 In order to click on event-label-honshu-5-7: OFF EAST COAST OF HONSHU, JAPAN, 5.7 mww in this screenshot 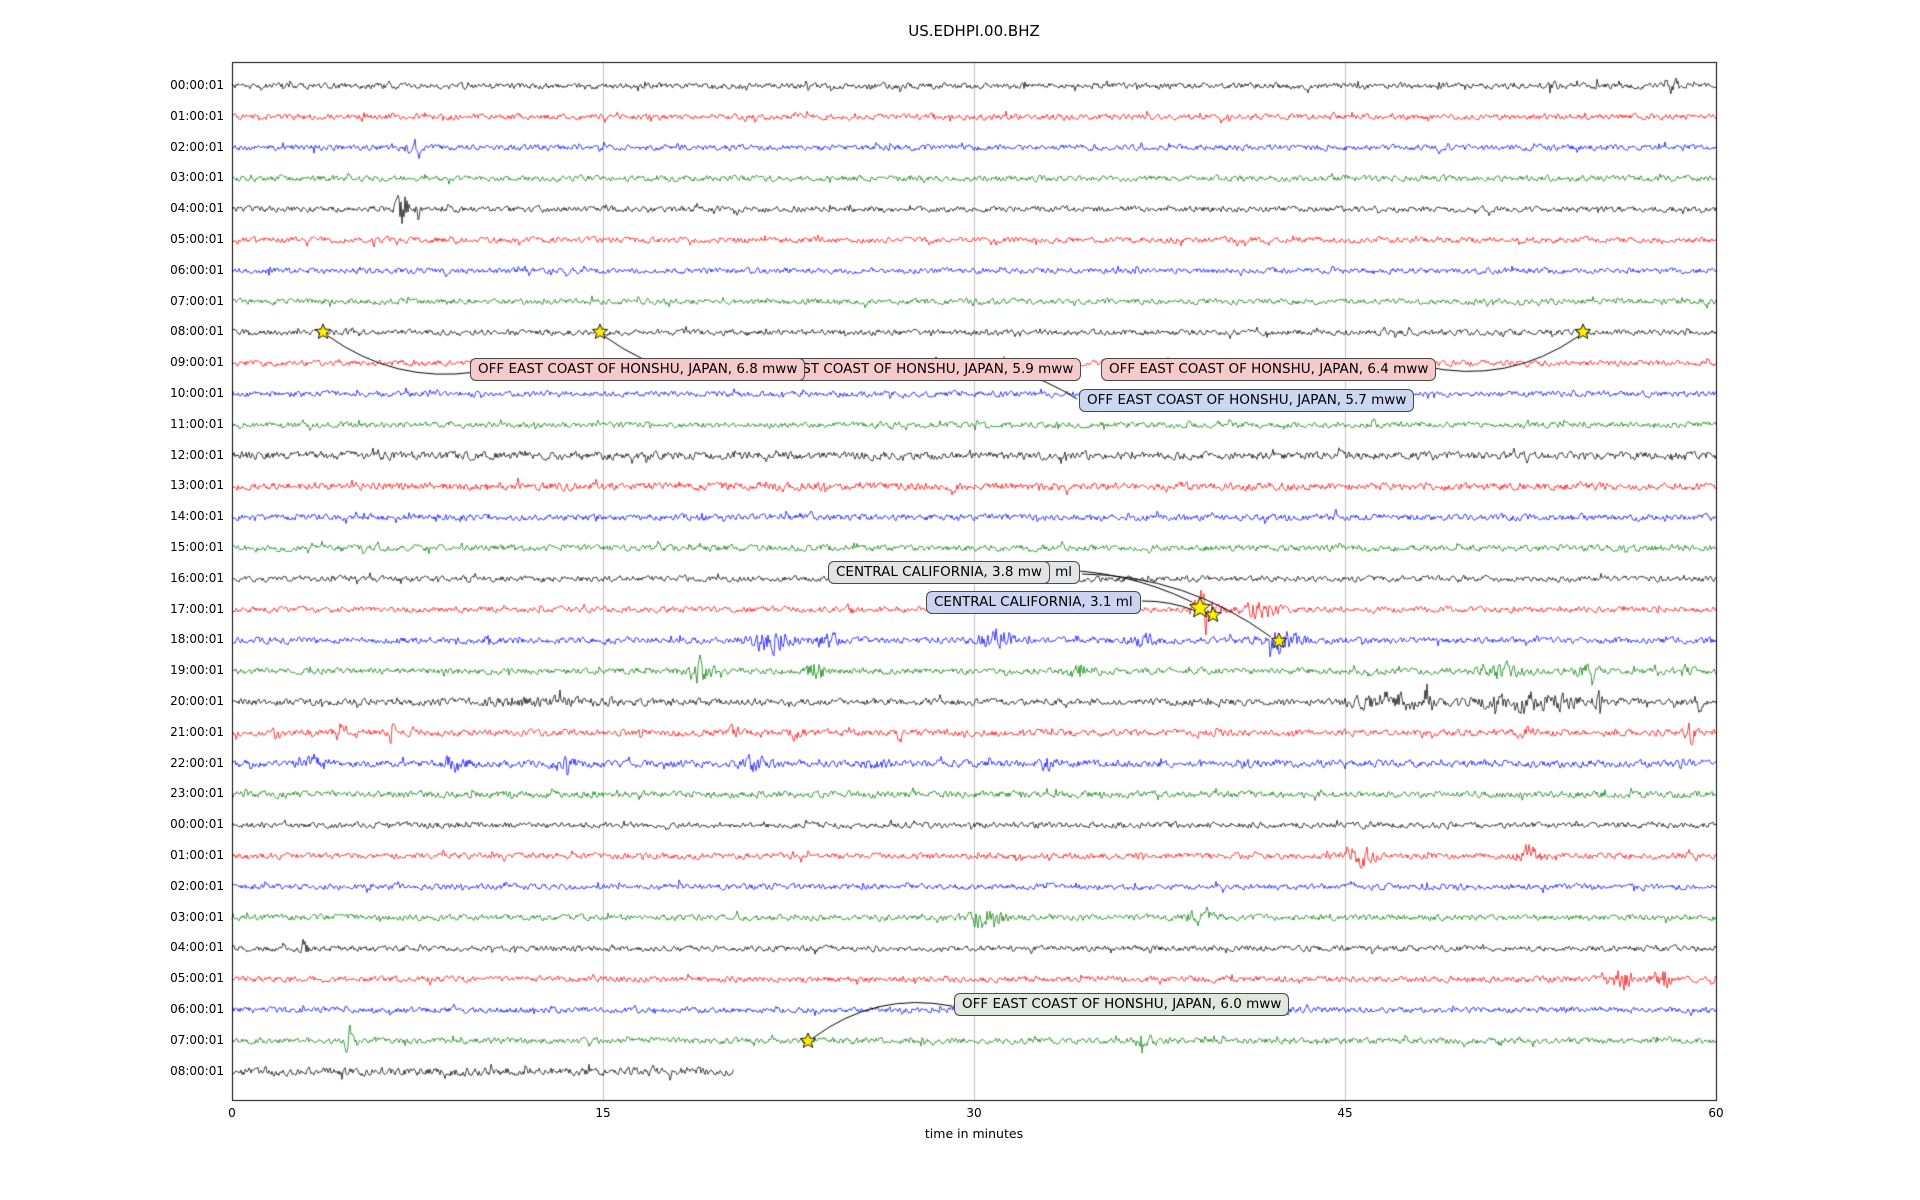, I will do `click(1247, 400)`.